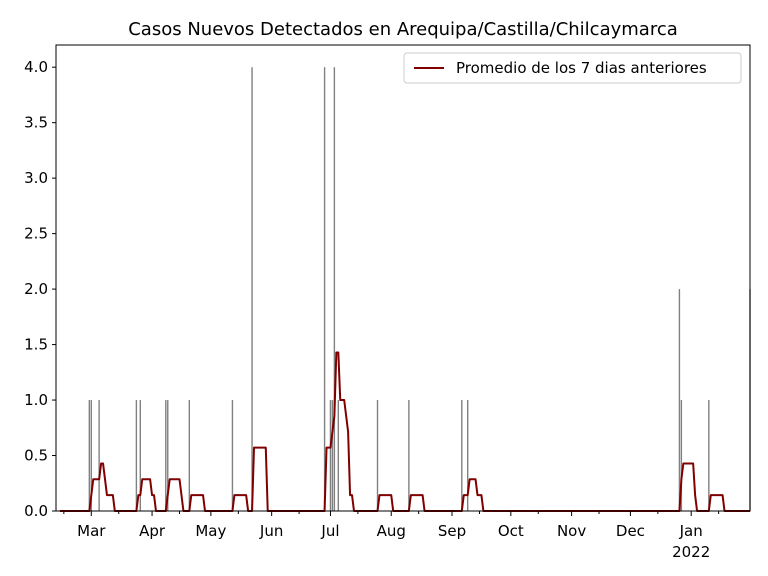  I want to click on x-tick-label-Sep: Sep, so click(452, 531).